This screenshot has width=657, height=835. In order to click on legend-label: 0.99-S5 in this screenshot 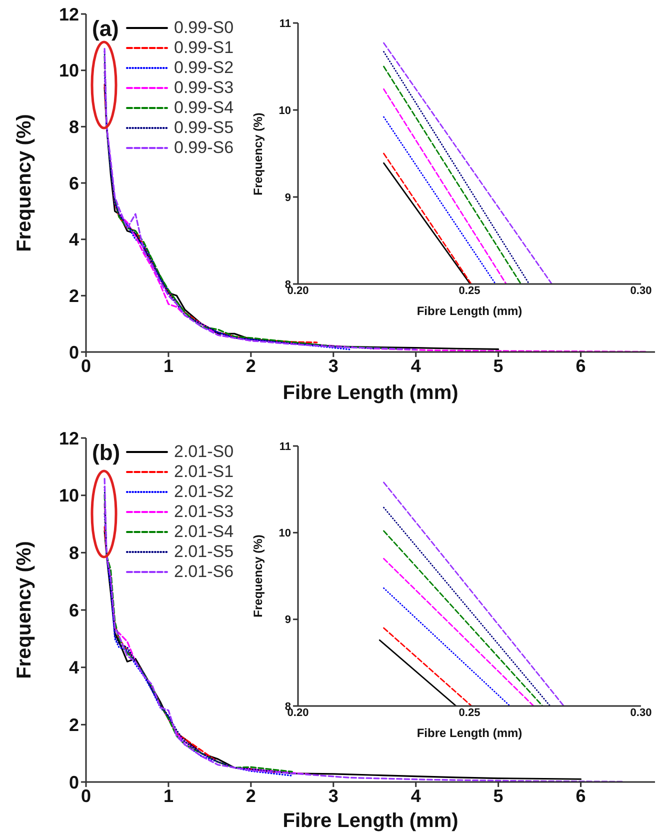, I will do `click(204, 128)`.